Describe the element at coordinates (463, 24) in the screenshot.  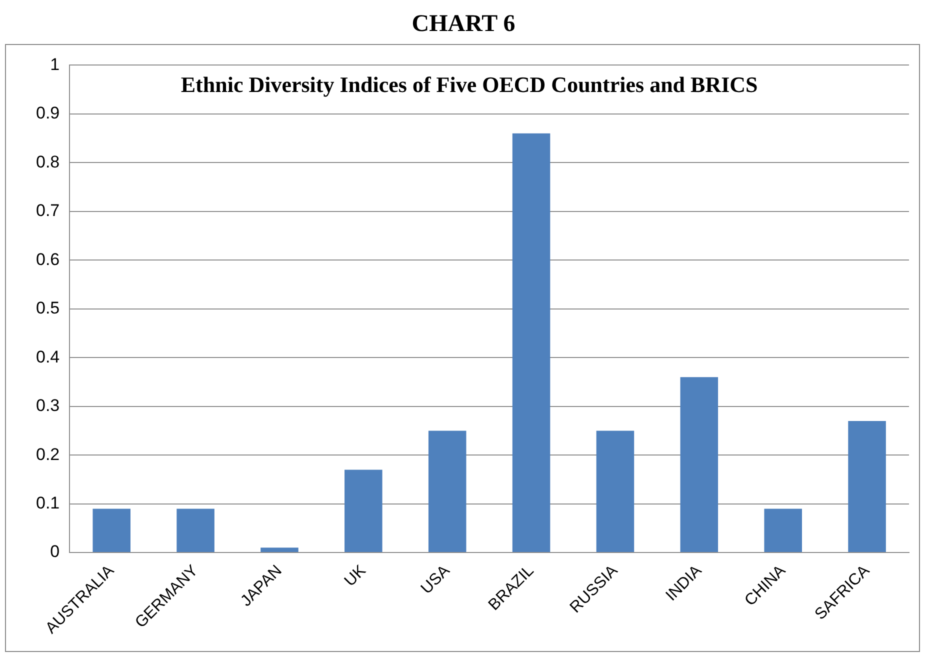
I see `chart-title: CHART 6` at that location.